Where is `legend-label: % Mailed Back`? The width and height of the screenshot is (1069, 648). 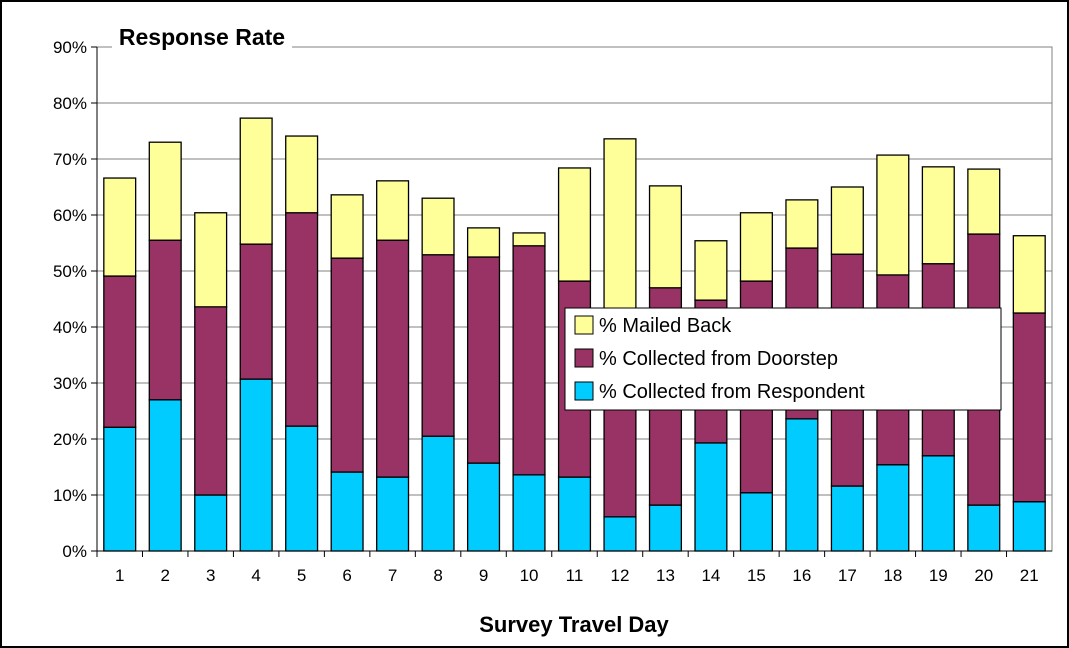 legend-label: % Mailed Back is located at coordinates (665, 326).